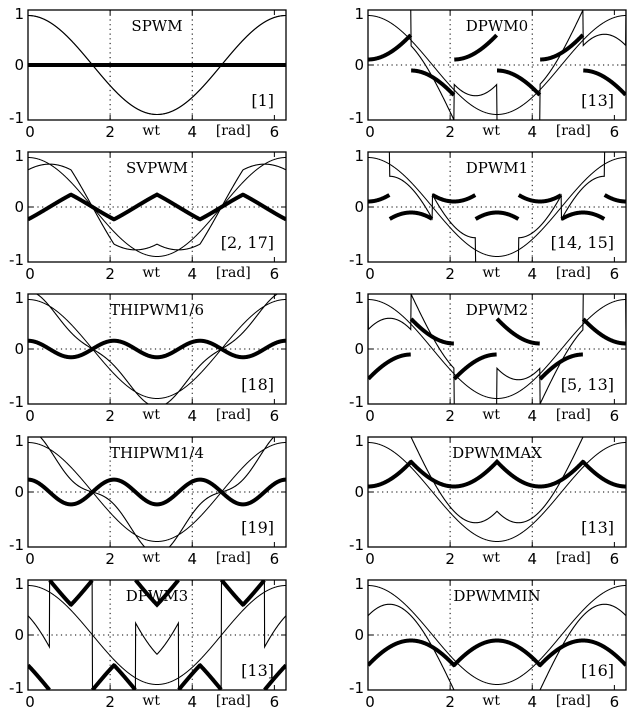 The width and height of the screenshot is (633, 717). What do you see at coordinates (257, 527) in the screenshot?
I see `panel-citation: [19]` at bounding box center [257, 527].